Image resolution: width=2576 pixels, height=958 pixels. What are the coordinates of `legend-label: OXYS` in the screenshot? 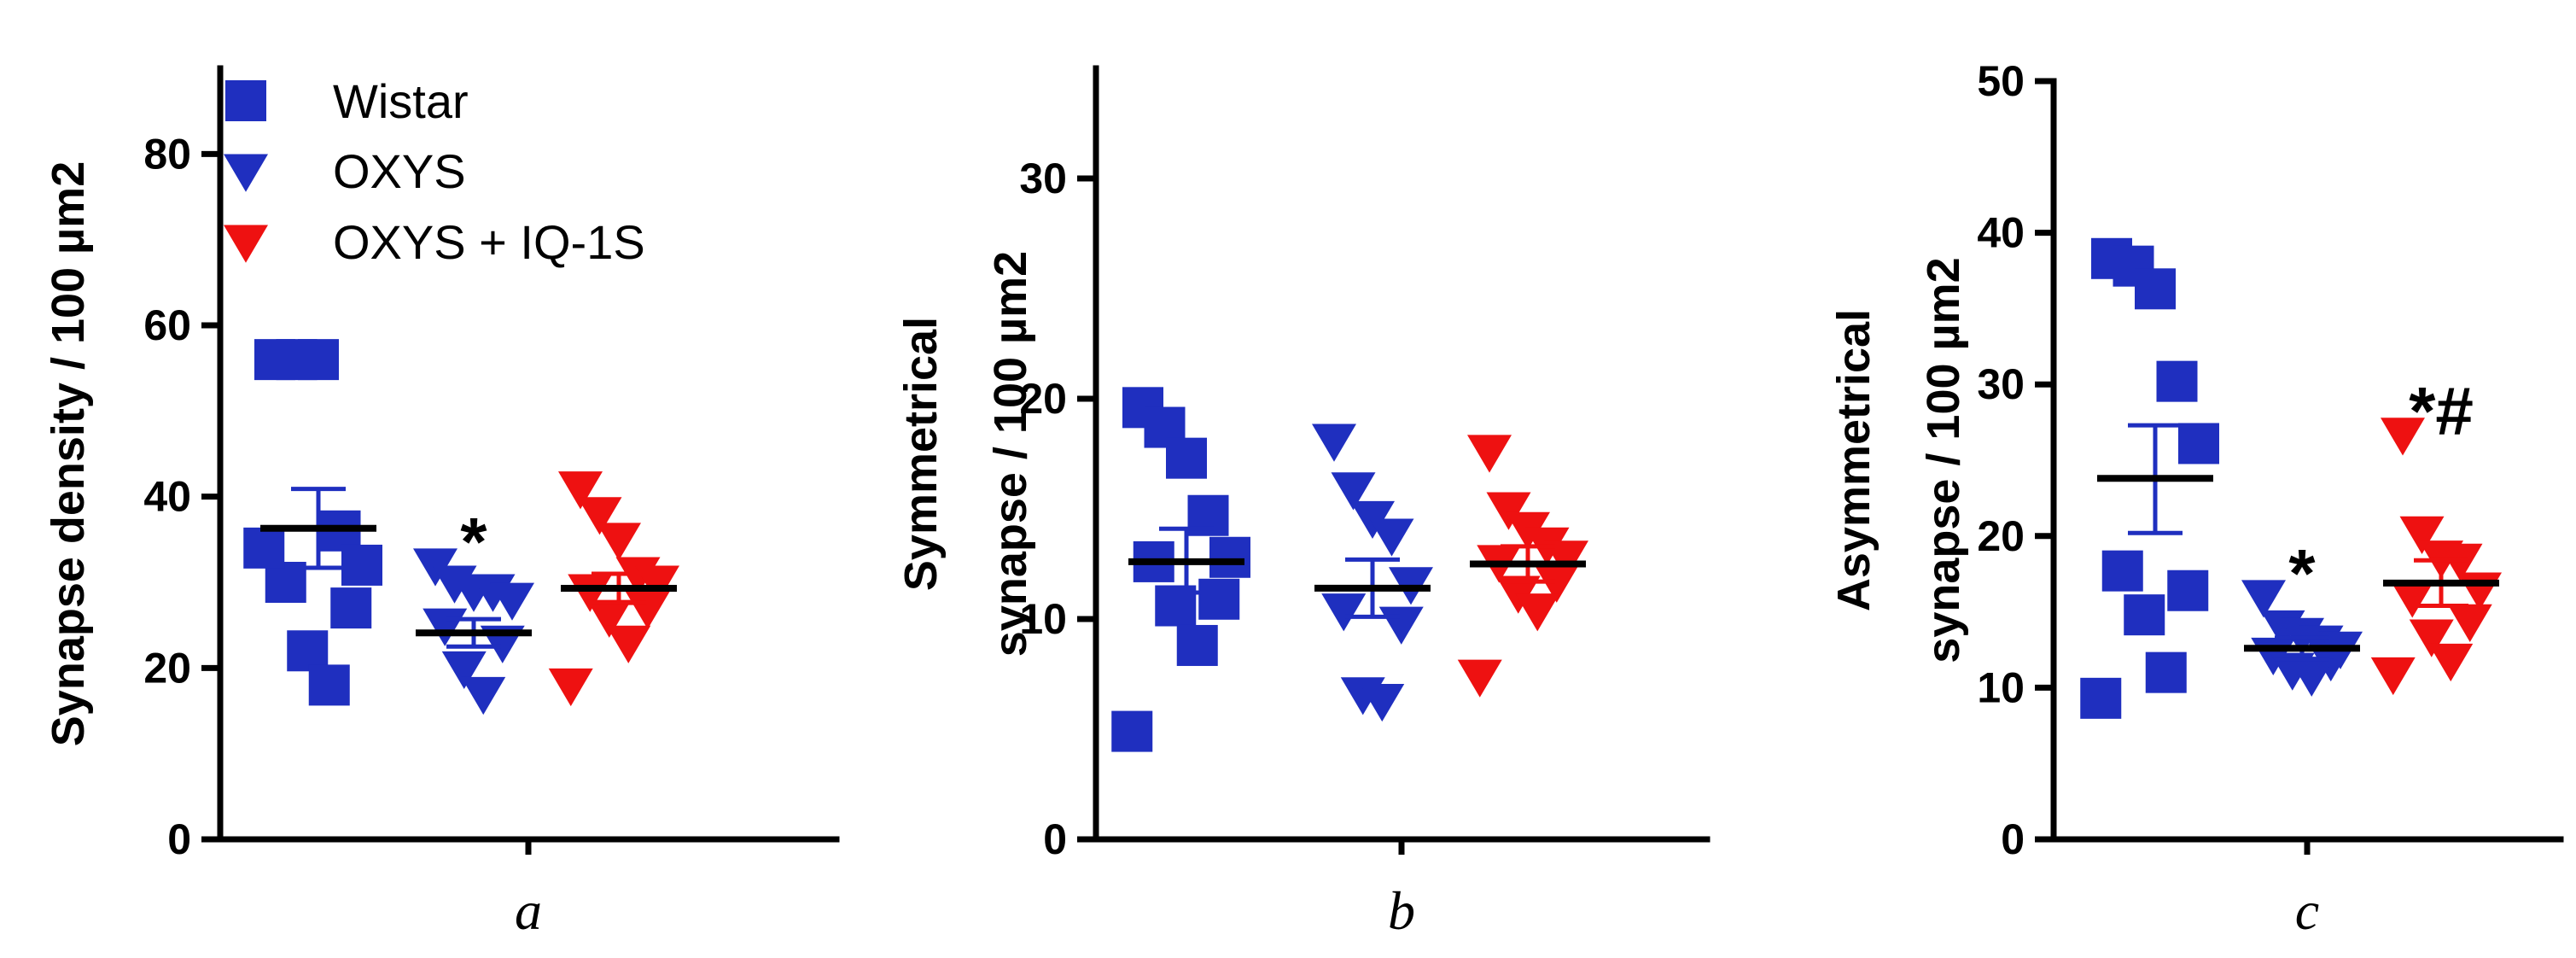 It's located at (399, 171).